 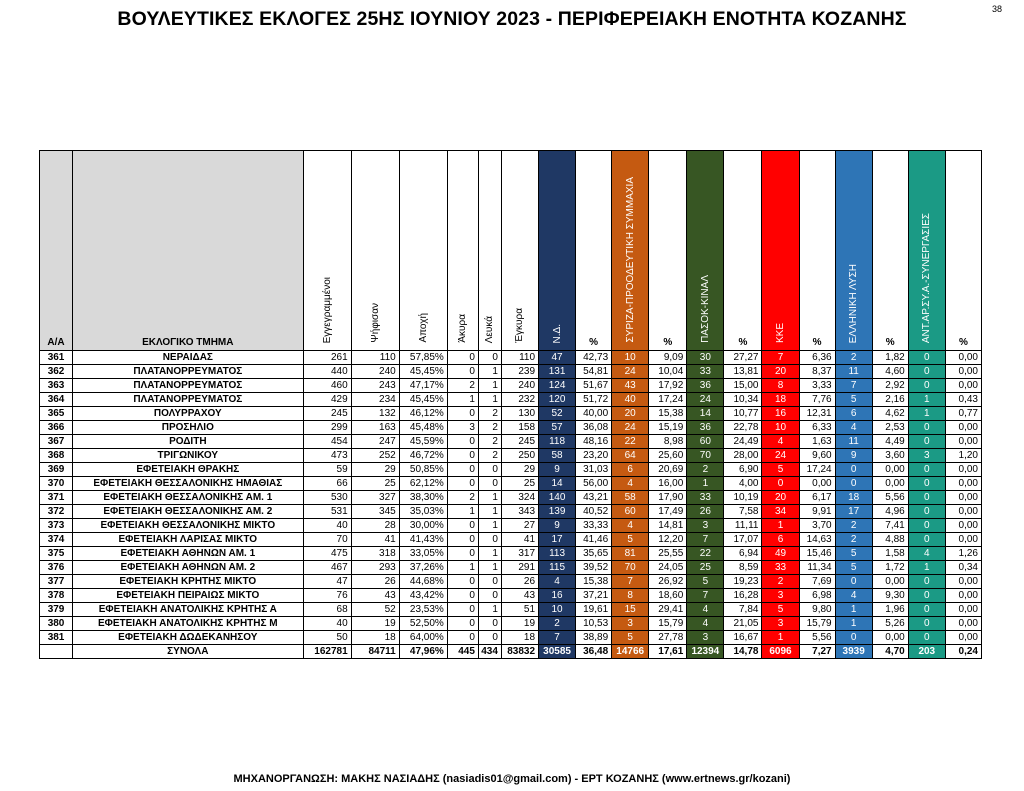 What do you see at coordinates (668, 651) in the screenshot?
I see `cell-syriza-pct: 17,61` at bounding box center [668, 651].